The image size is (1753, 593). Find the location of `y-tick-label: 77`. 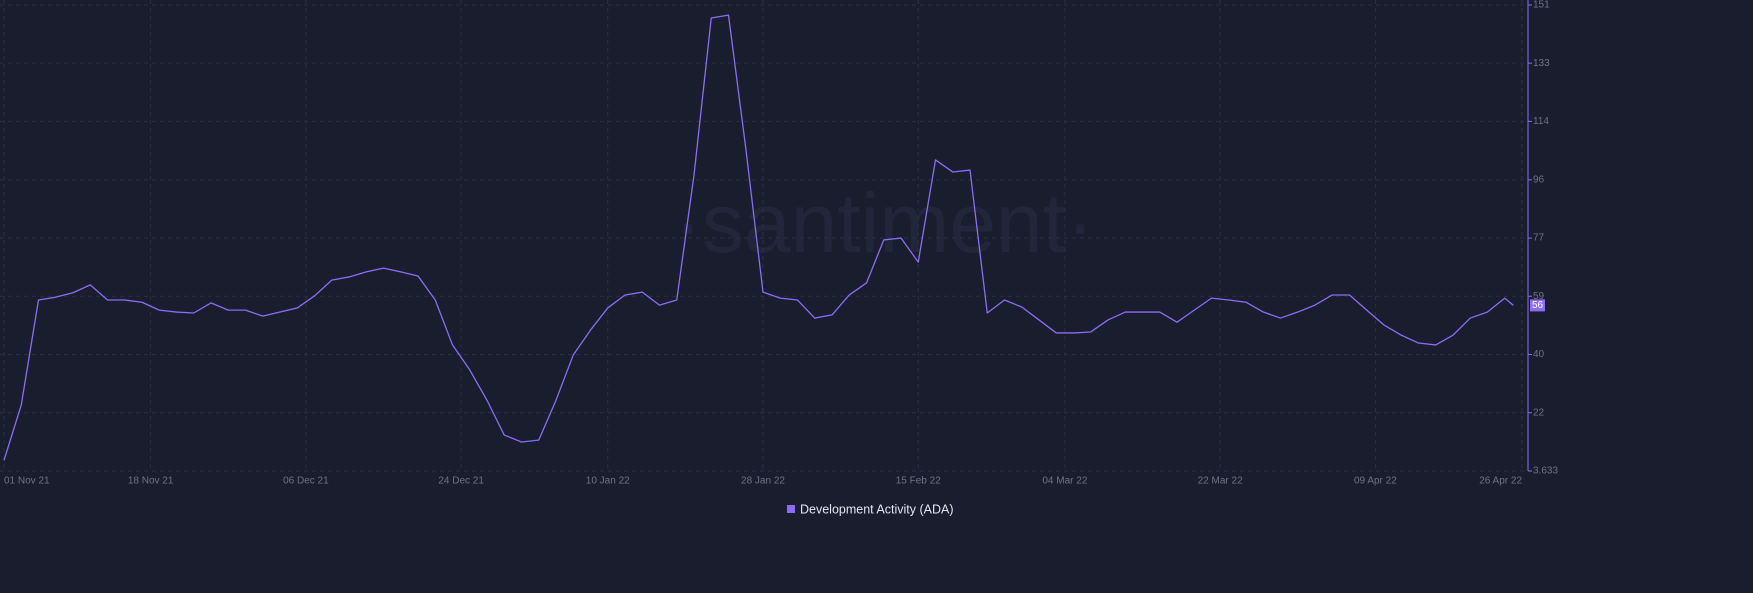

y-tick-label: 77 is located at coordinates (1539, 238).